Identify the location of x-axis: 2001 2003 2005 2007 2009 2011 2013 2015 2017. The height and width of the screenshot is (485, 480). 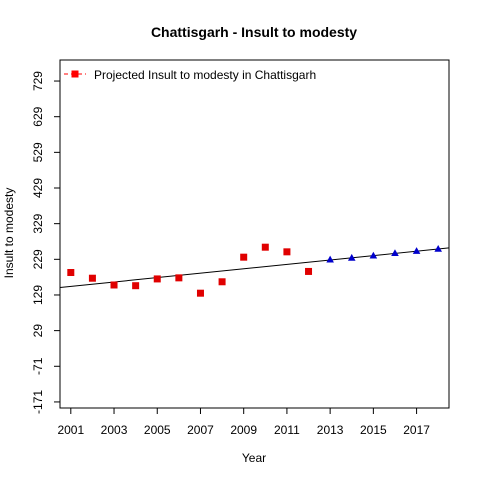
(243, 422).